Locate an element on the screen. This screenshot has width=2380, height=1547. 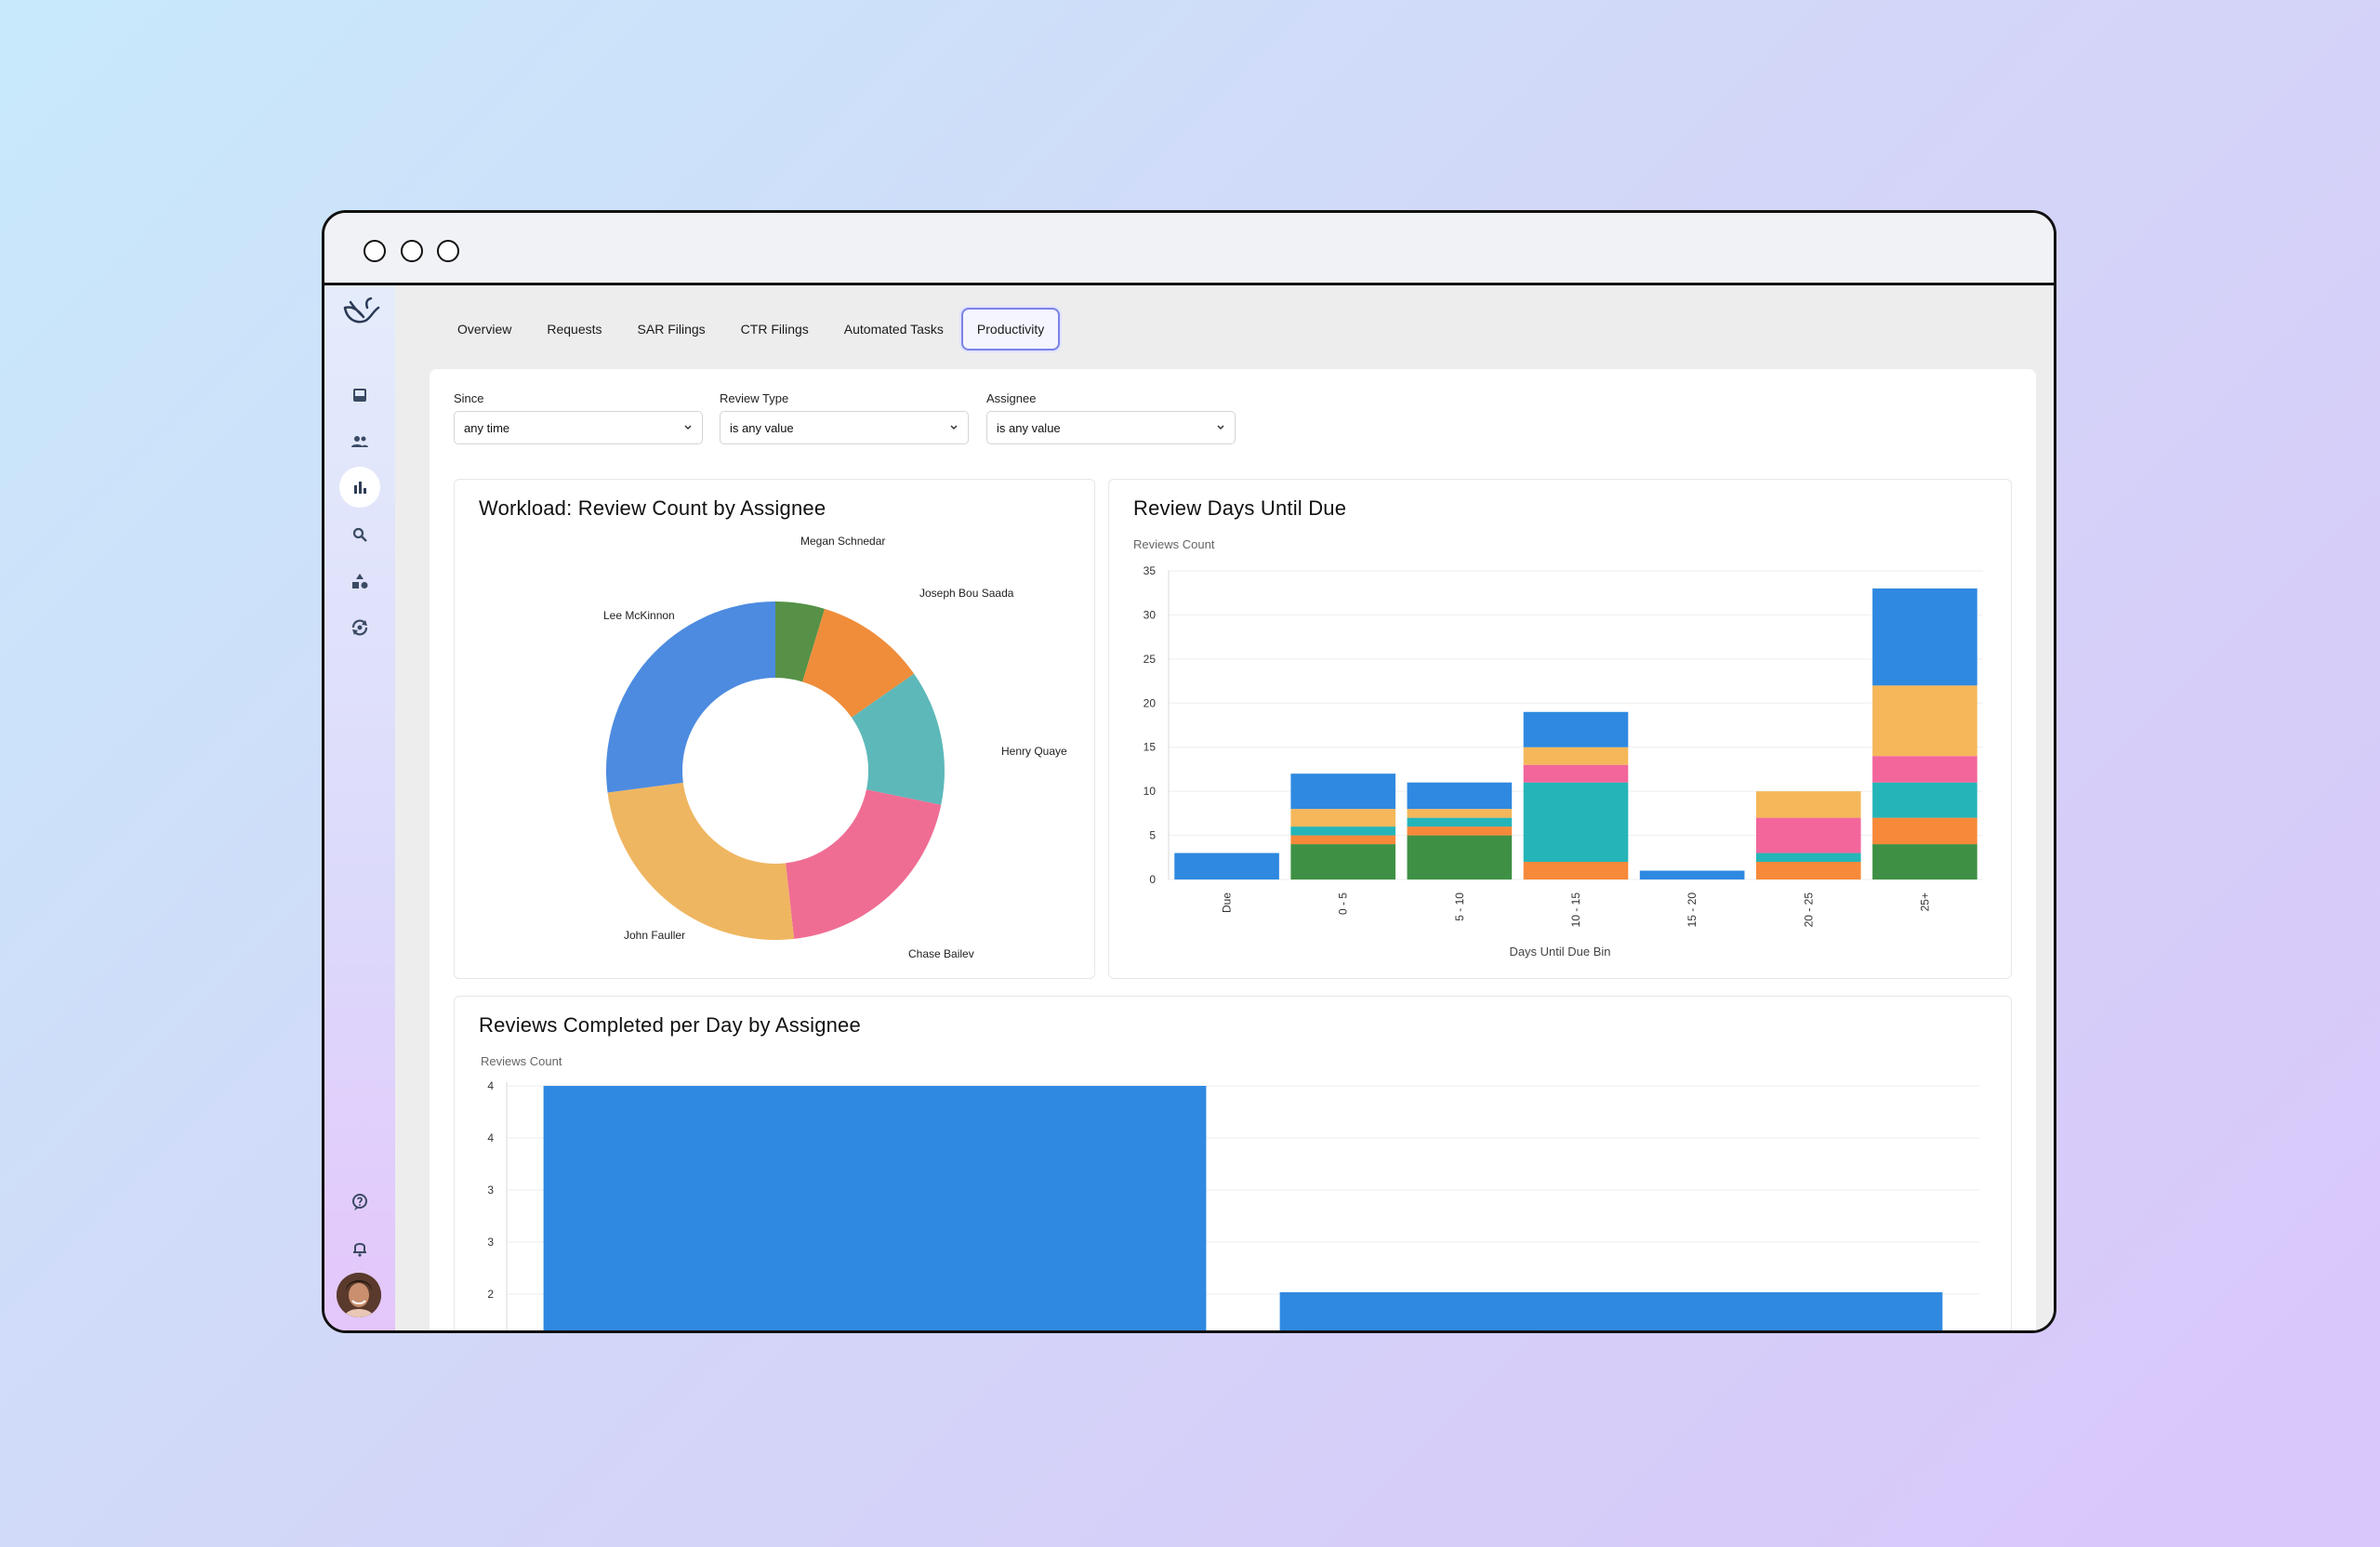
title-bar is located at coordinates (1189, 249).